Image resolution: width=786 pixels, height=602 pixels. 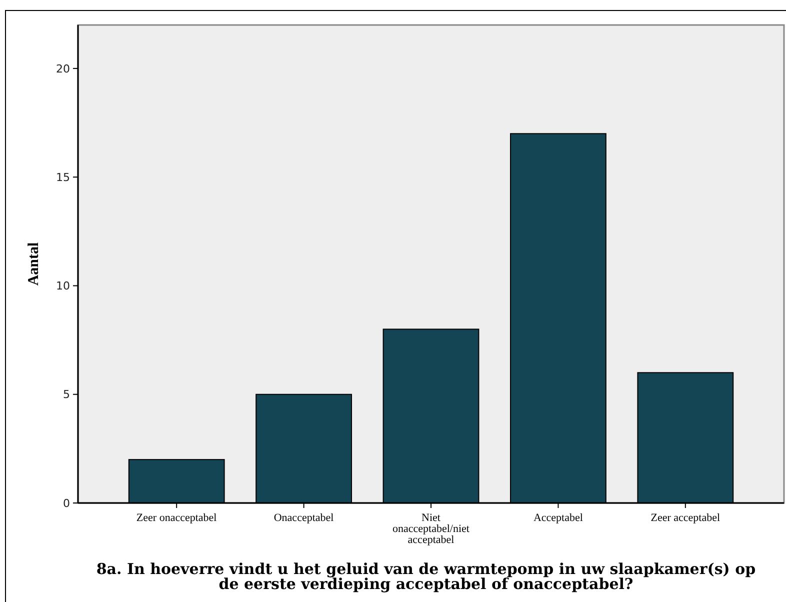 What do you see at coordinates (431, 529) in the screenshot?
I see `x-tick-label: Niet onacceptabel/niet acceptabel` at bounding box center [431, 529].